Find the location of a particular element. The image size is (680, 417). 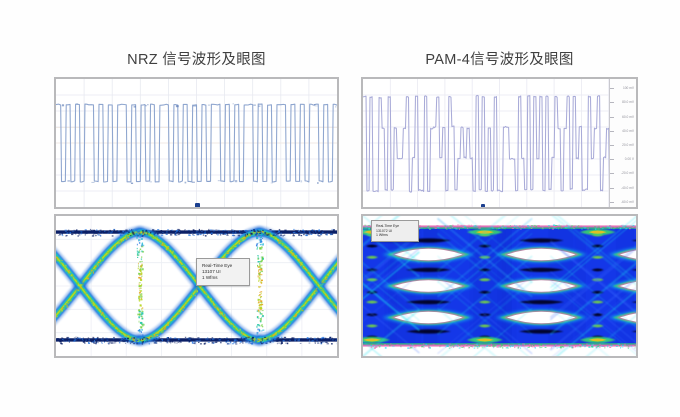

pam4-scale-tick-label: 40.0 mV is located at coordinates (628, 130).